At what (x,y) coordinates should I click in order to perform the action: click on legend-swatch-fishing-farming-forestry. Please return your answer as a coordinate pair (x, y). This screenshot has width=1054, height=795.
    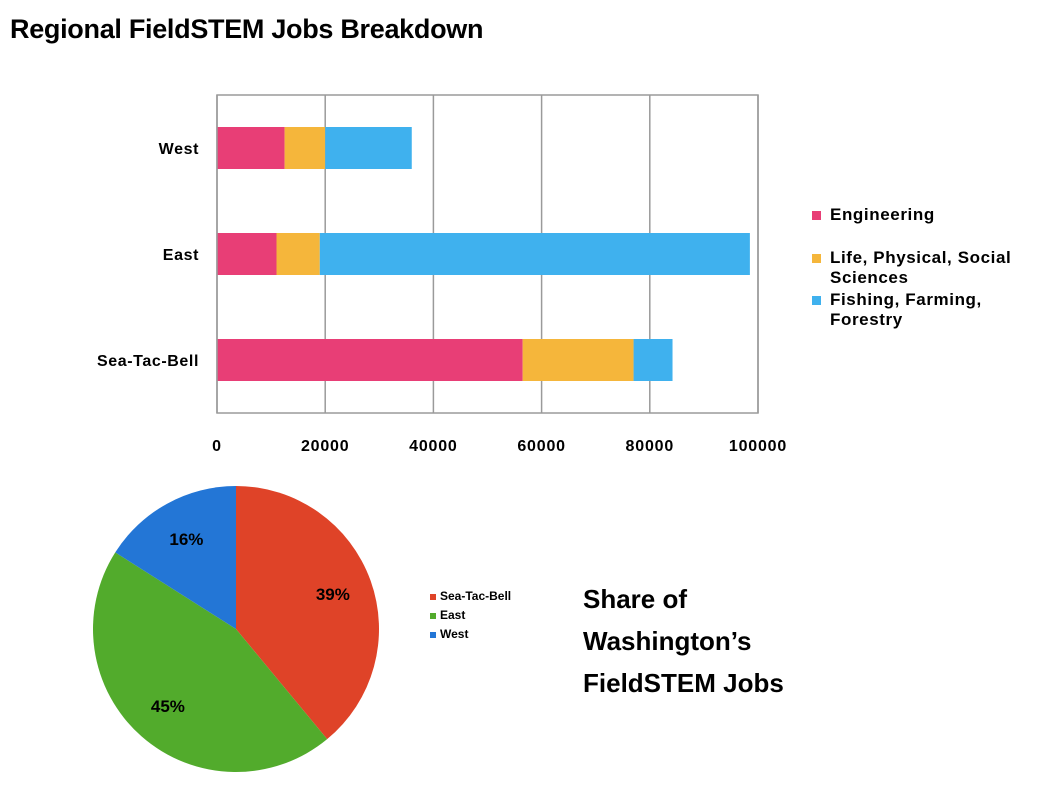
    Looking at the image, I should click on (816, 300).